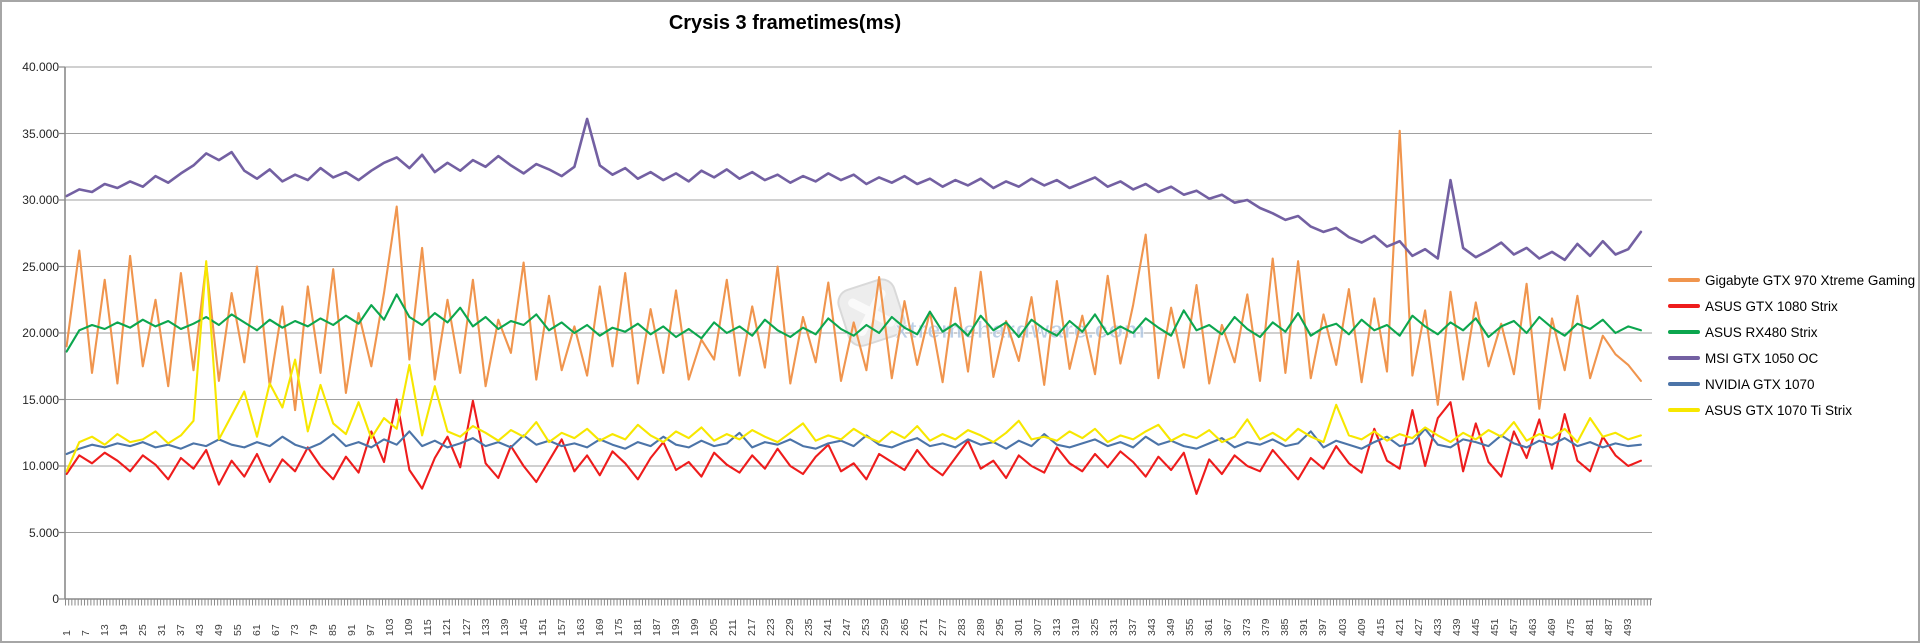  What do you see at coordinates (1380, 627) in the screenshot?
I see `x-tick-label: 415` at bounding box center [1380, 627].